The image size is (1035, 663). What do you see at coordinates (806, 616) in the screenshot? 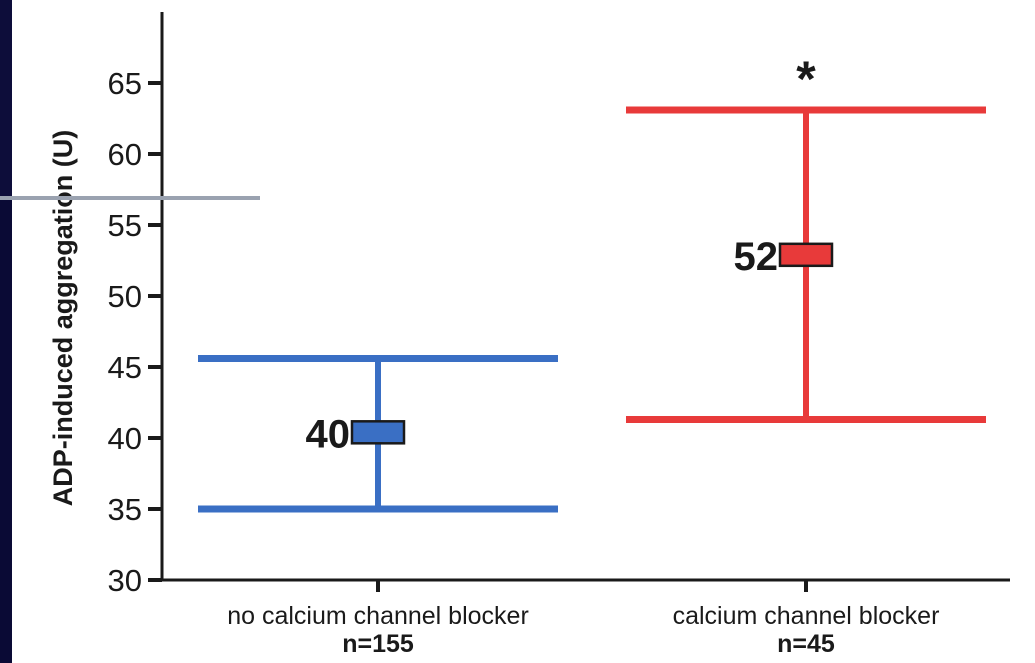
I see `x-tick-label: calcium channel blocker` at bounding box center [806, 616].